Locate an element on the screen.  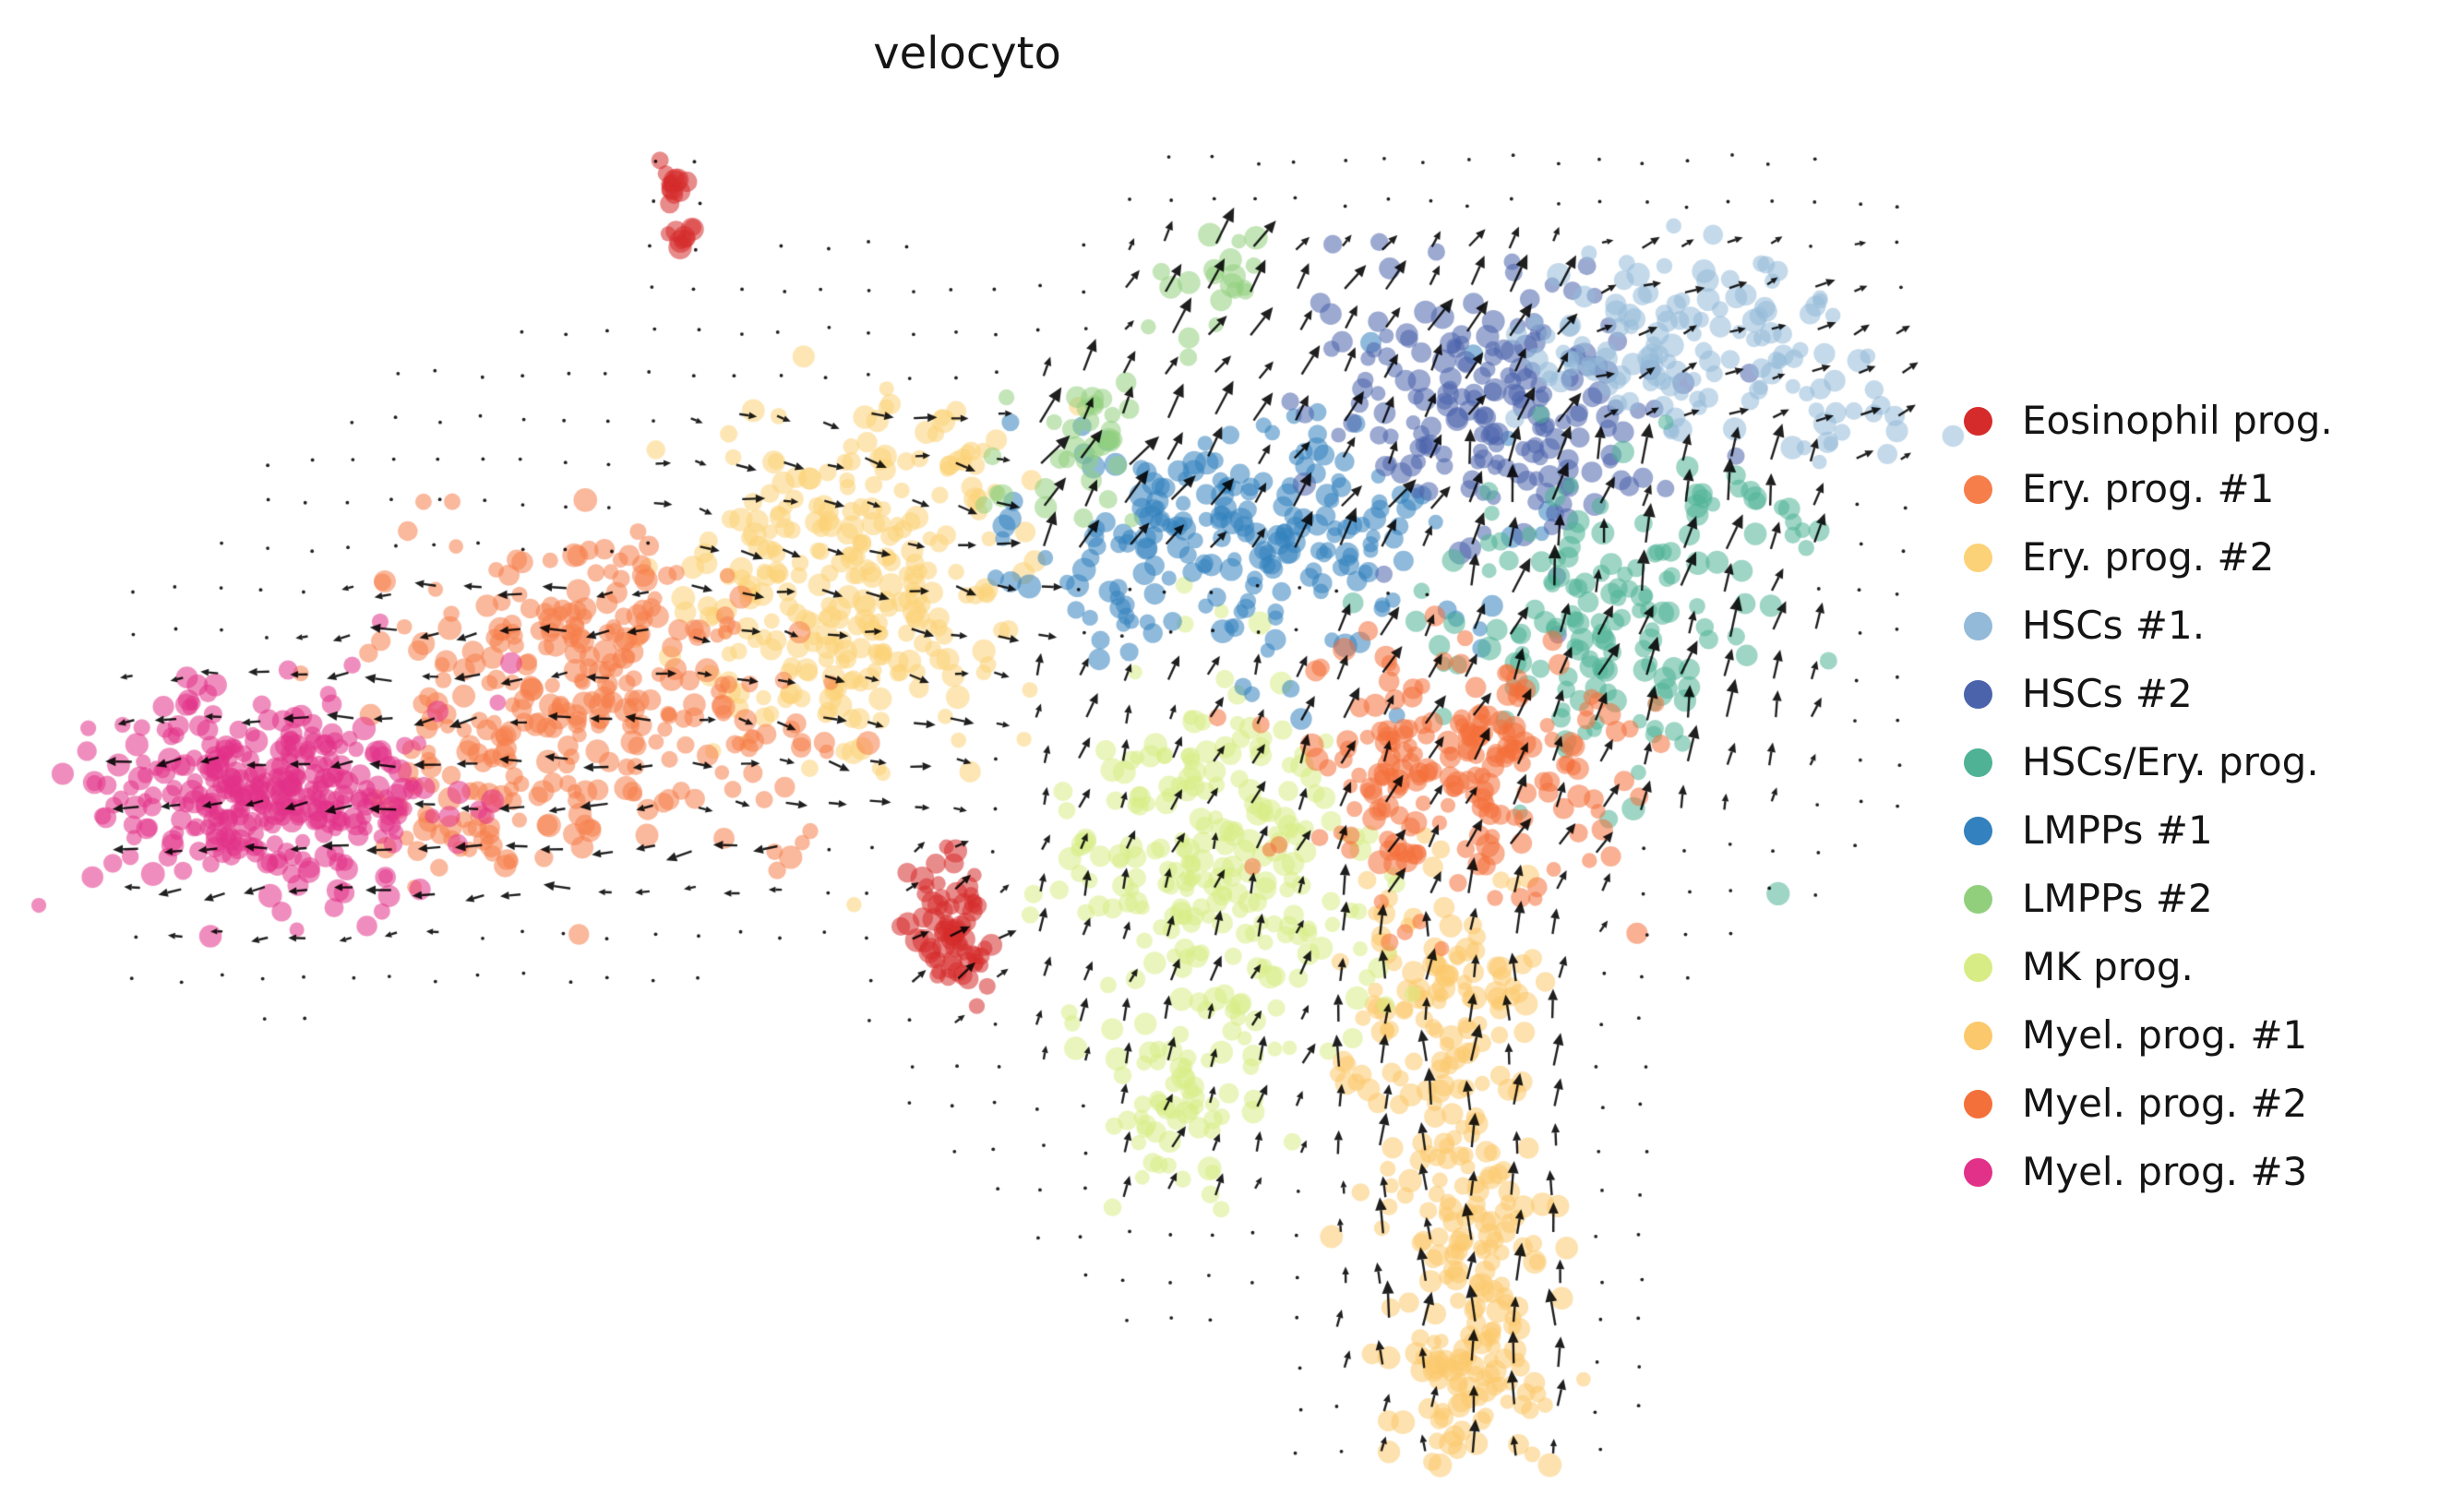
legend-label: Ery. prog. #2 is located at coordinates (2148, 557).